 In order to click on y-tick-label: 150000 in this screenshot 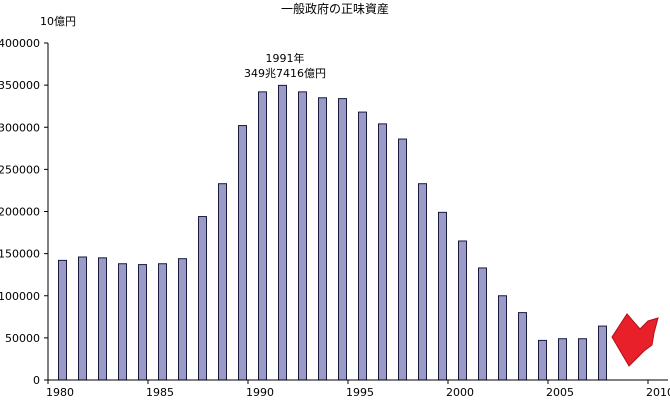, I will do `click(20, 254)`.